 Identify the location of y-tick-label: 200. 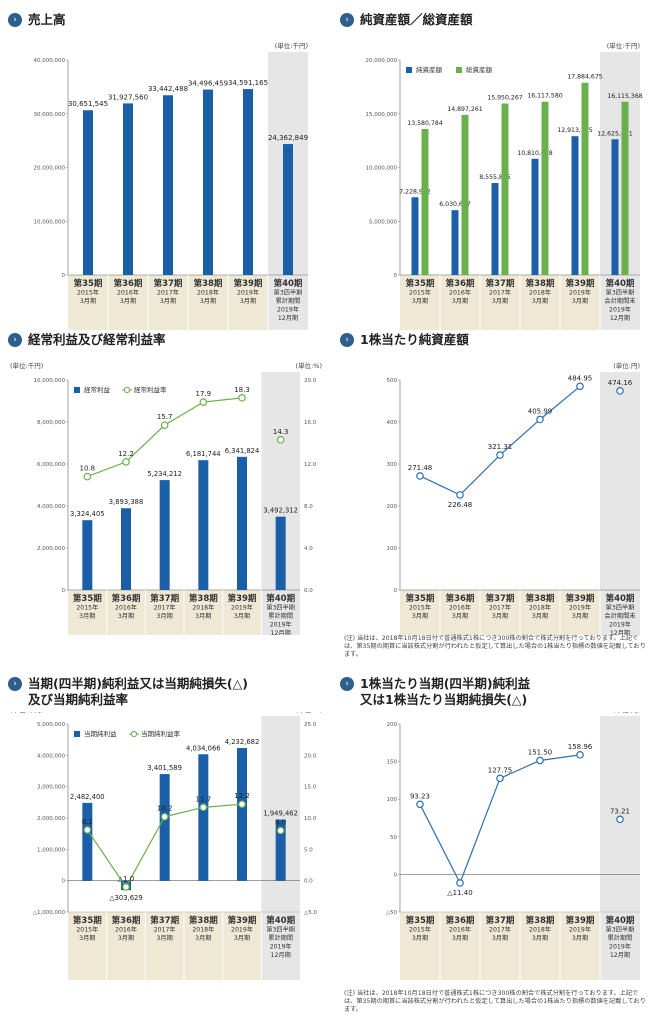
(392, 725).